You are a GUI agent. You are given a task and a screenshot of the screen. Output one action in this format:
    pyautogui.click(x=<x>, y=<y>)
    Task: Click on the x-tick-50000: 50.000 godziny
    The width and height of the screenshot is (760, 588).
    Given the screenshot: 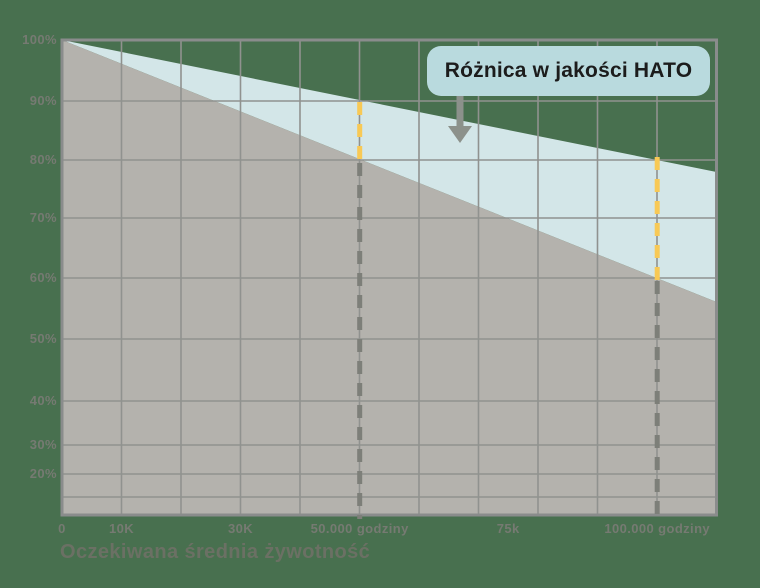 What is the action you would take?
    pyautogui.click(x=359, y=528)
    